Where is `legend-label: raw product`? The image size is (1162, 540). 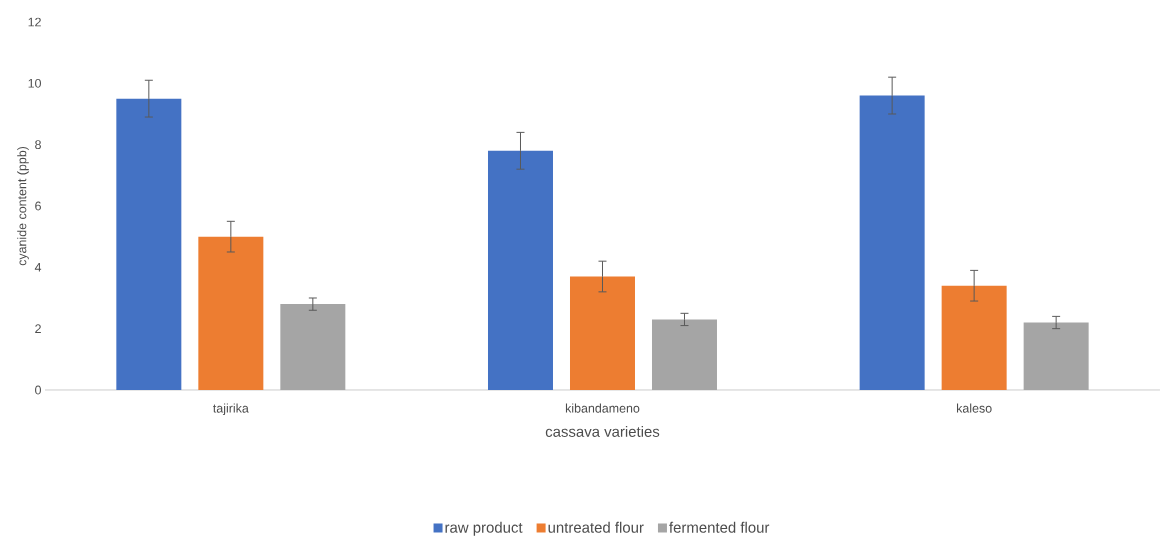 legend-label: raw product is located at coordinates (484, 528).